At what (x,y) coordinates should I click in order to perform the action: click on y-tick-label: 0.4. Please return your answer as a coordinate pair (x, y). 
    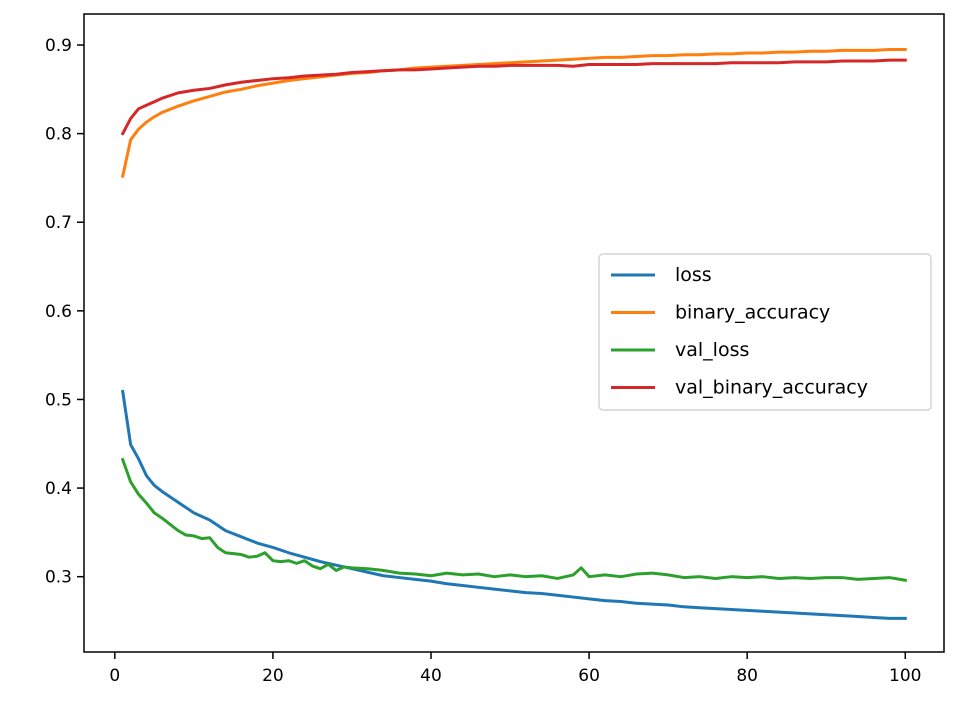
    Looking at the image, I should click on (58, 489).